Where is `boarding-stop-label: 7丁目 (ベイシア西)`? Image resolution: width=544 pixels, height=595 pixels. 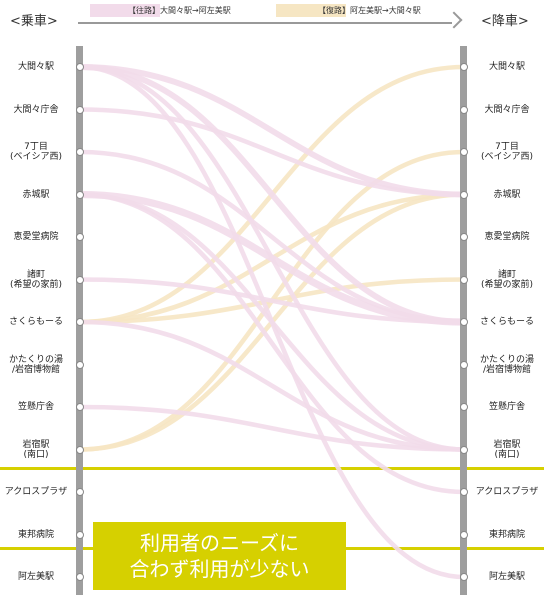
boarding-stop-label: 7丁目 (ベイシア西) is located at coordinates (36, 152).